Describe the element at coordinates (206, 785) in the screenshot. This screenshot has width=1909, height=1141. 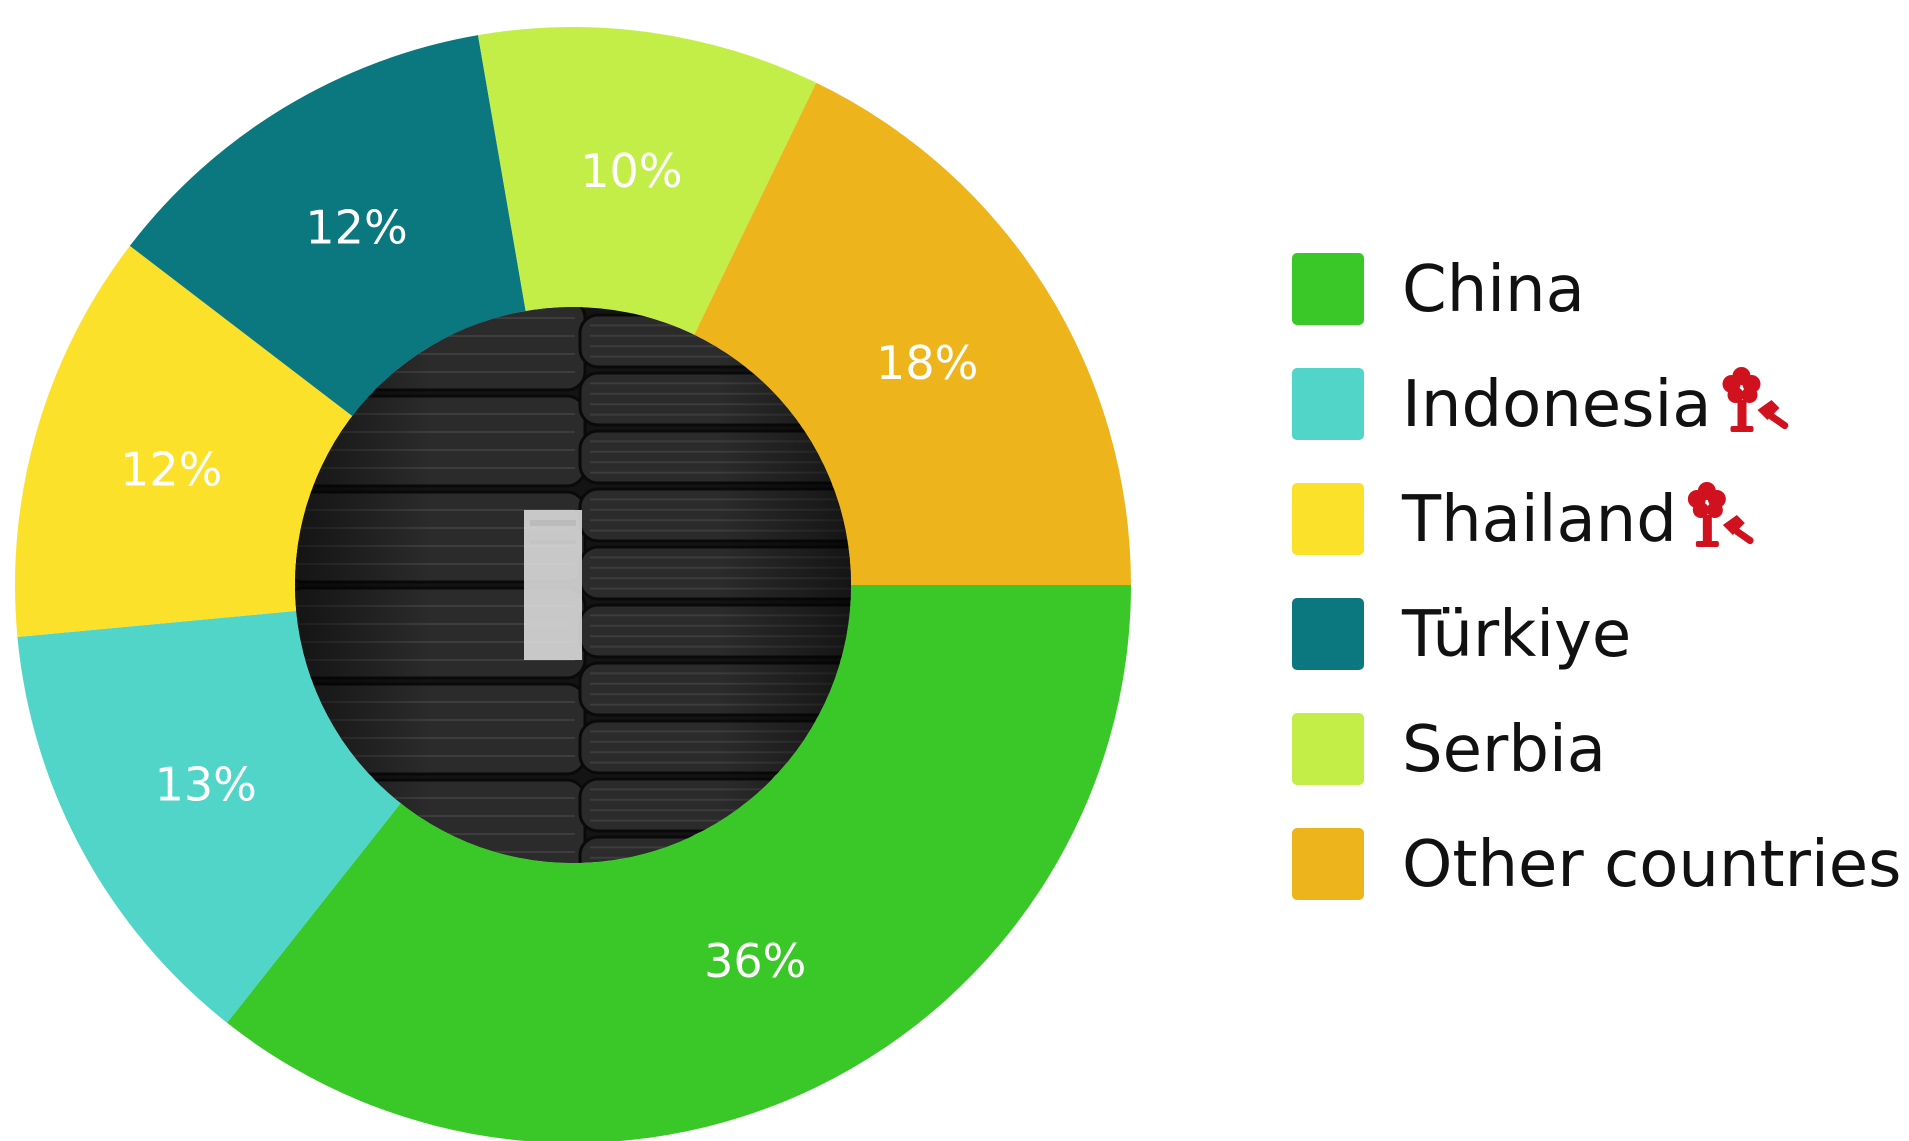
I see `slice-label-indonesia: 13%` at that location.